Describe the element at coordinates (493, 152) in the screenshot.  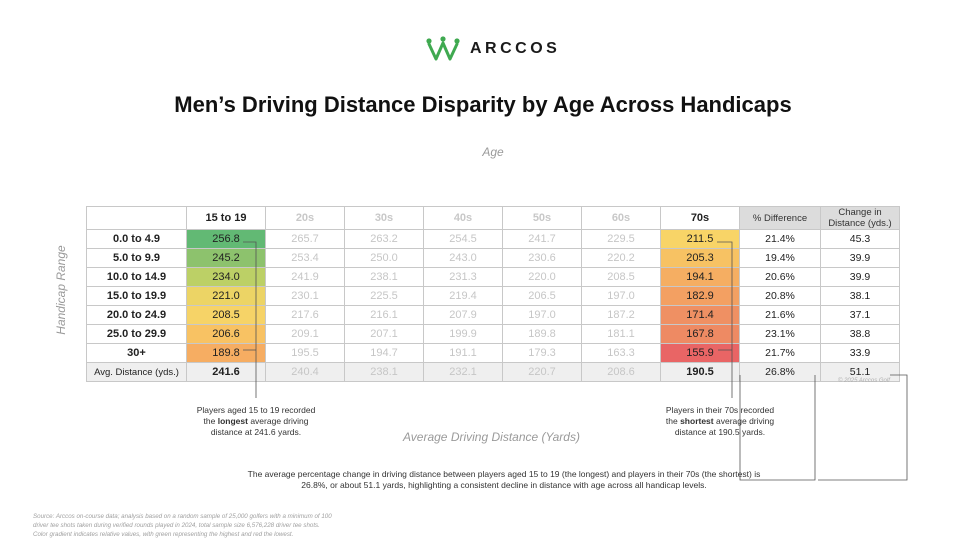
I see `age-axis-label: Age` at that location.